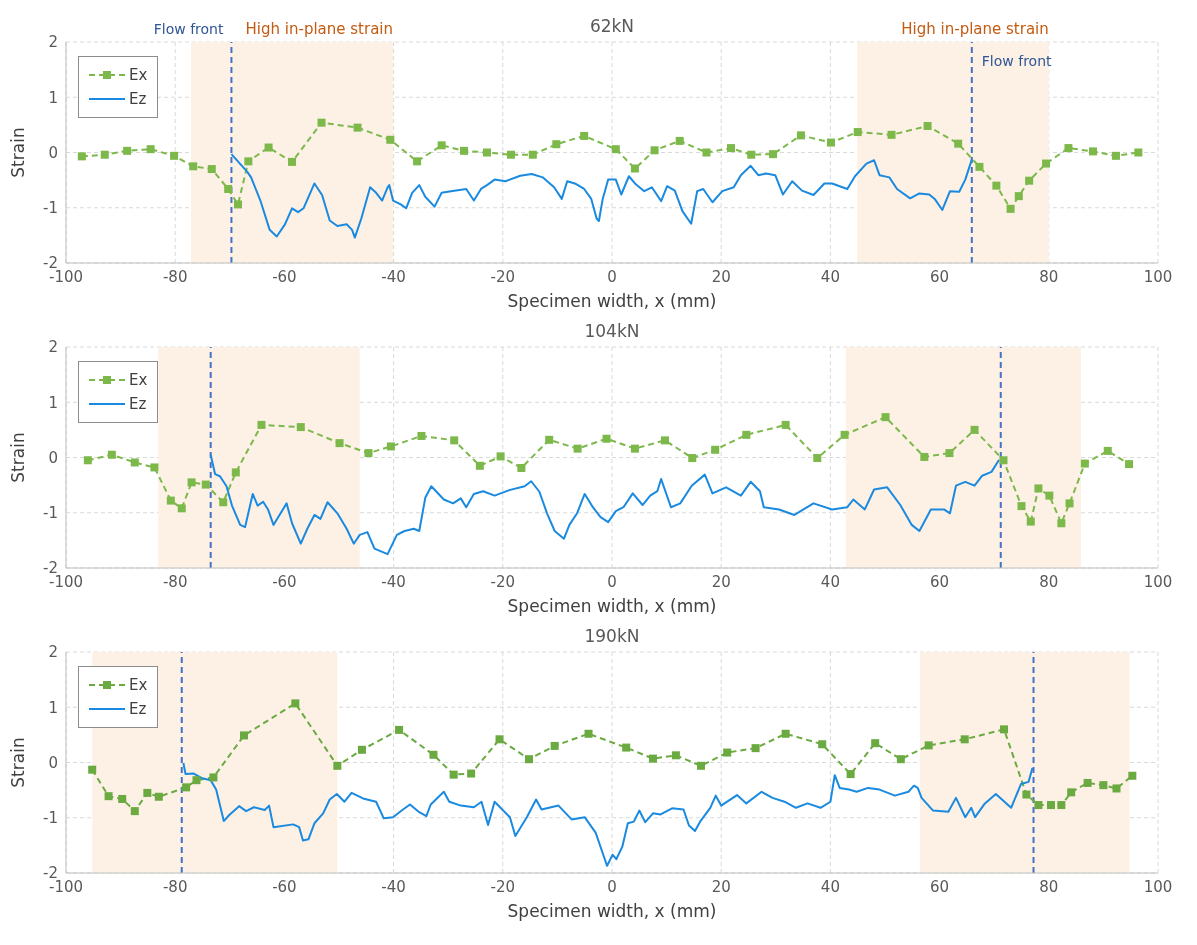 This screenshot has height=945, width=1197. What do you see at coordinates (319, 29) in the screenshot?
I see `band-label: High in-plane strain` at bounding box center [319, 29].